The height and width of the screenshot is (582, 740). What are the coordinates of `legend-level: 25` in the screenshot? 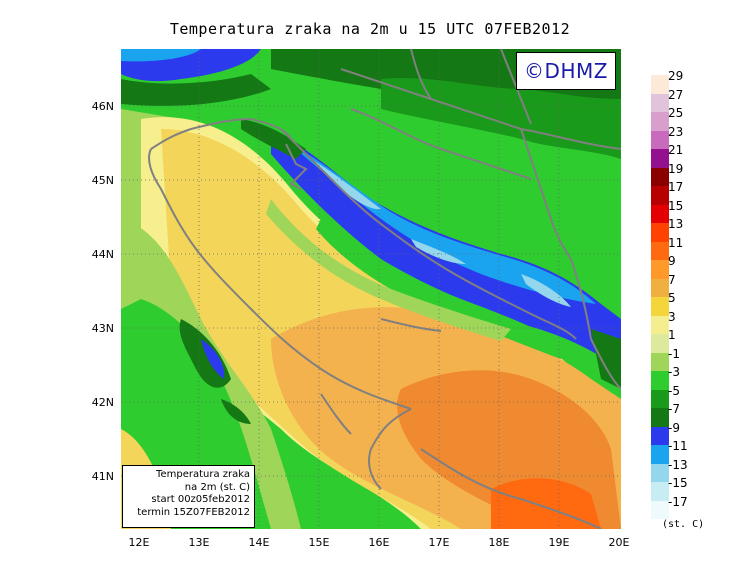 It's located at (676, 113).